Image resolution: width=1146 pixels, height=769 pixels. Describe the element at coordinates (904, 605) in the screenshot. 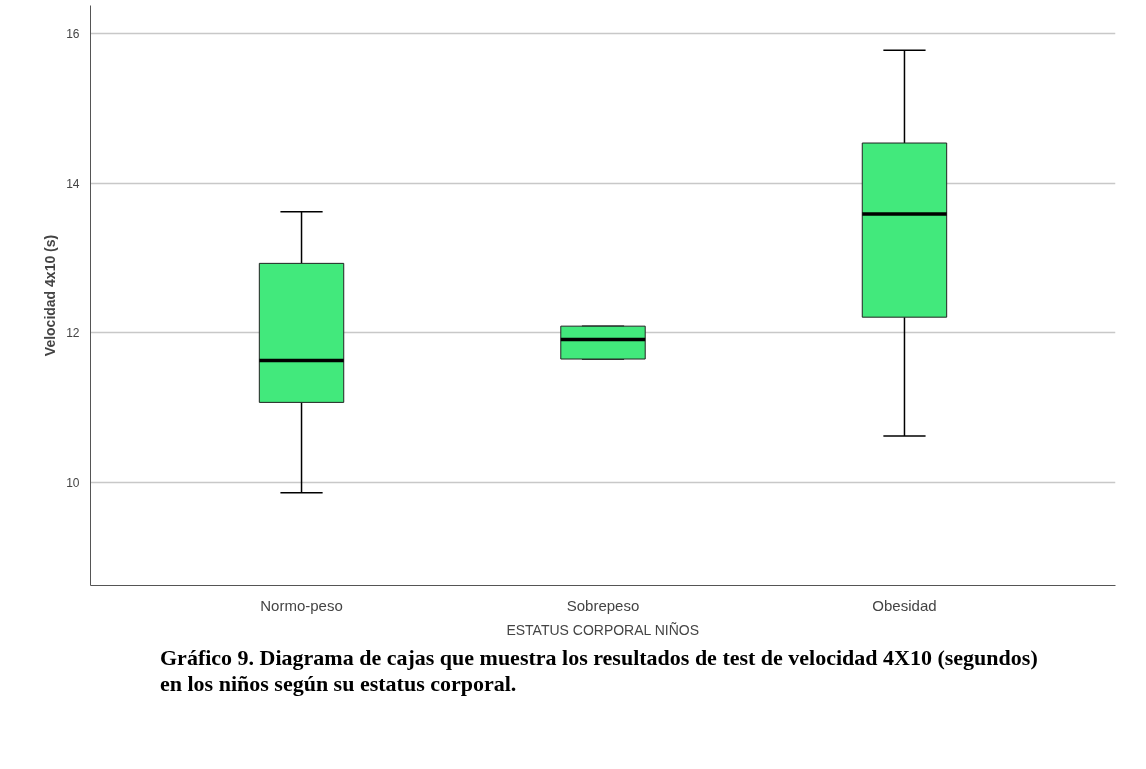

I see `x-tick-label: Obesidad` at that location.